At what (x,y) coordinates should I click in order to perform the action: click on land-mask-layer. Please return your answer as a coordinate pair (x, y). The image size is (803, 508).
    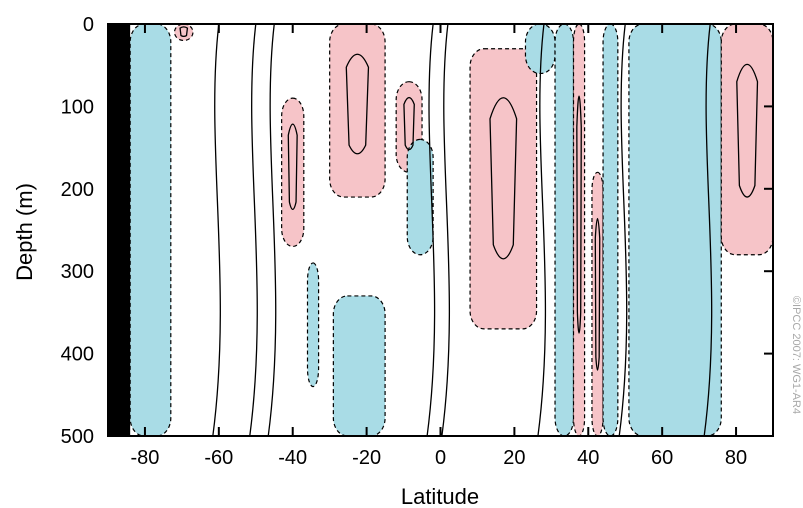
    Looking at the image, I should click on (119, 230).